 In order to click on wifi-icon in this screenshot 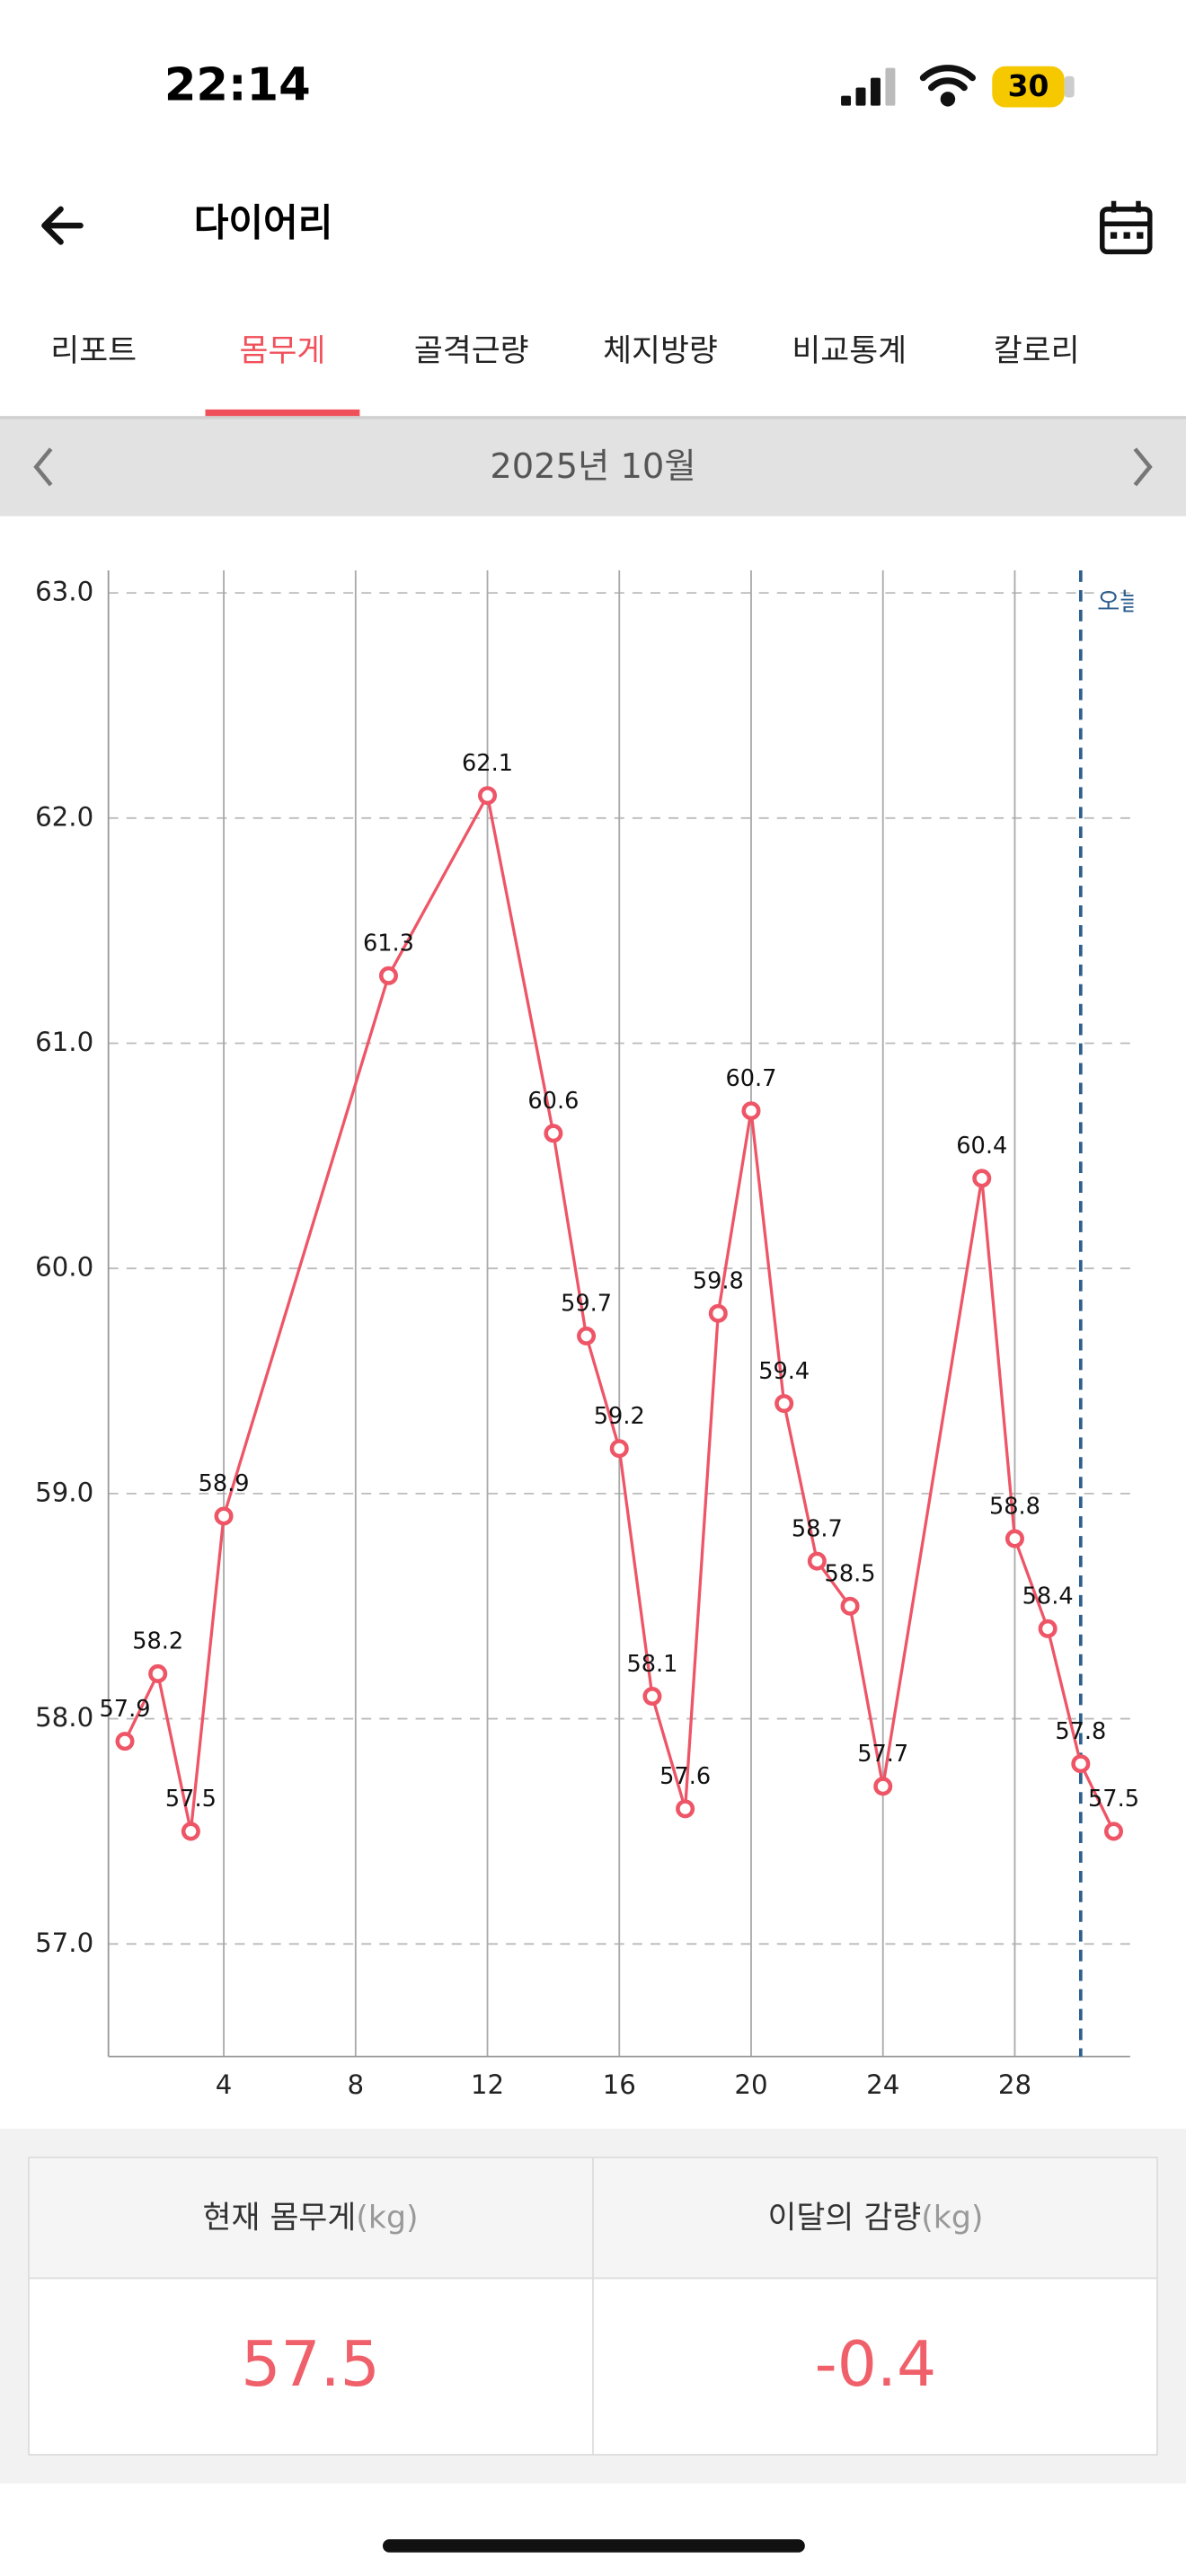, I will do `click(947, 86)`.